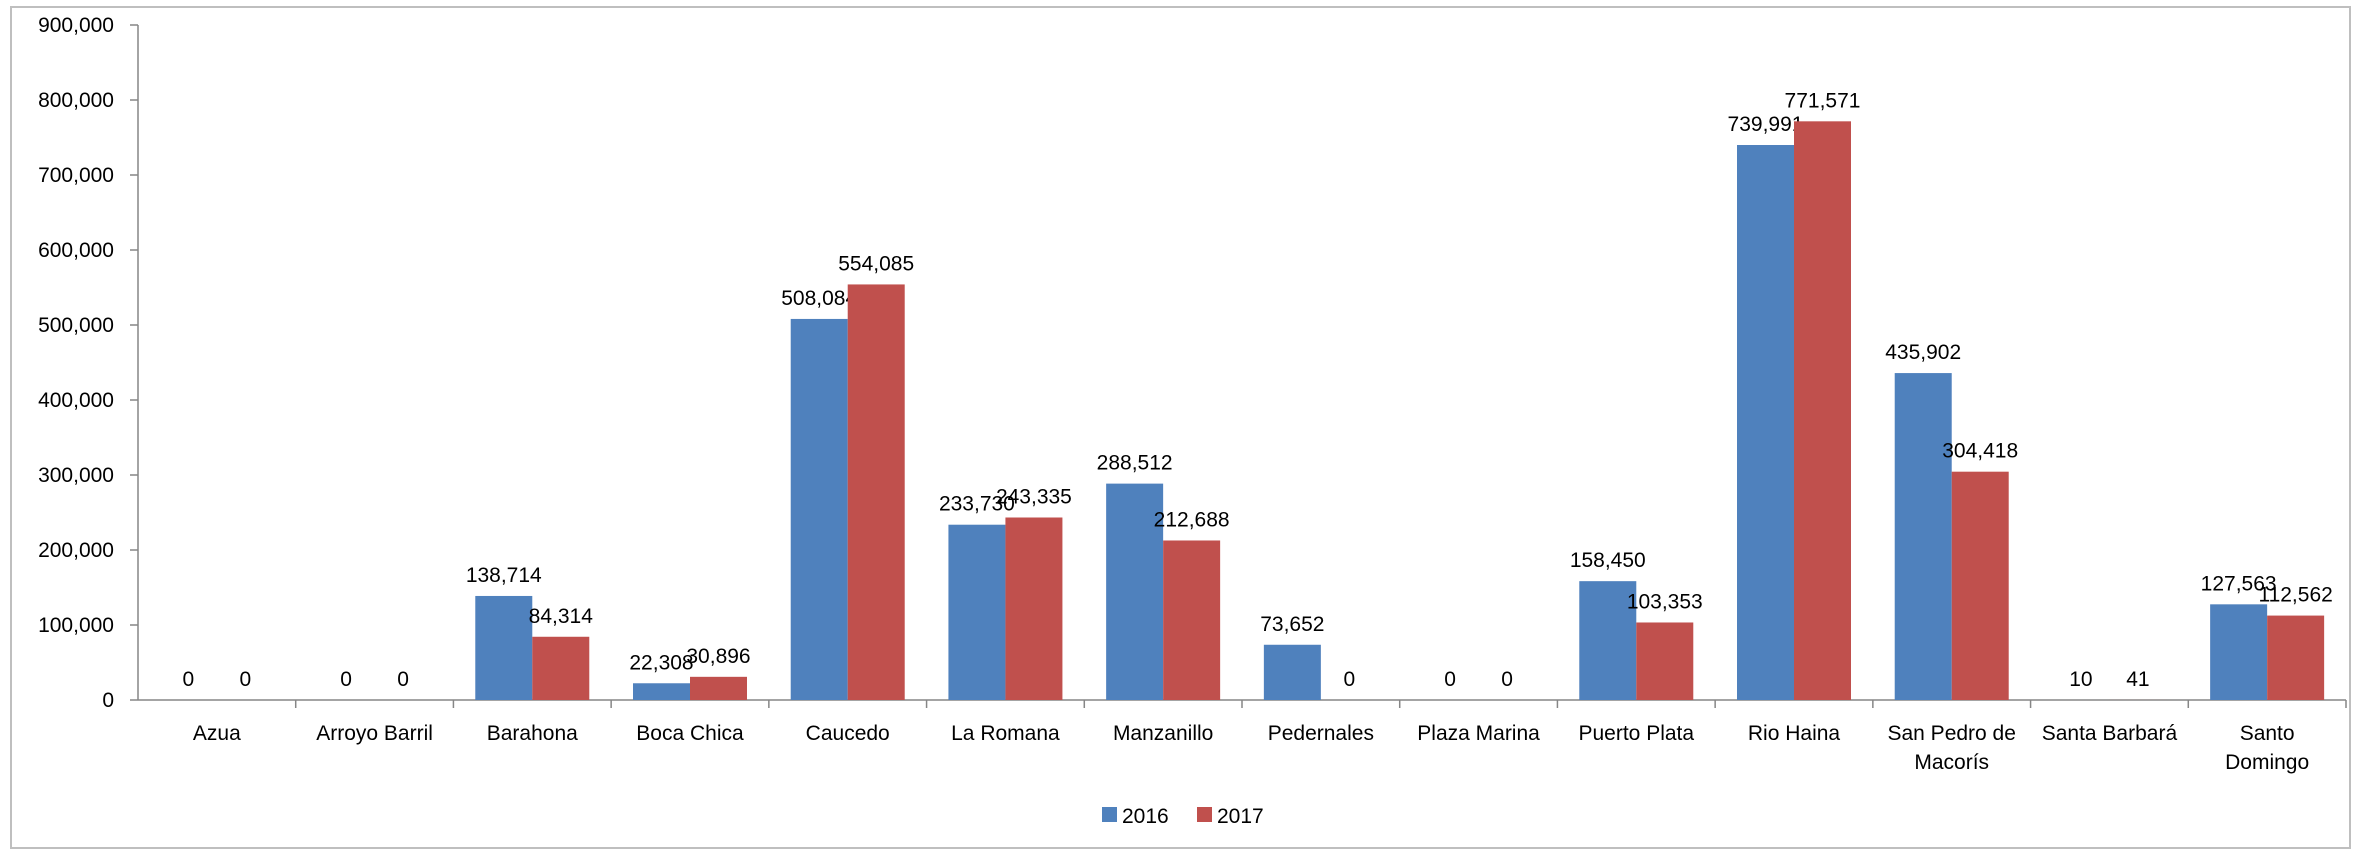 Image resolution: width=2363 pixels, height=857 pixels. Describe the element at coordinates (2295, 595) in the screenshot. I see `data-label-2017: 112,562` at that location.